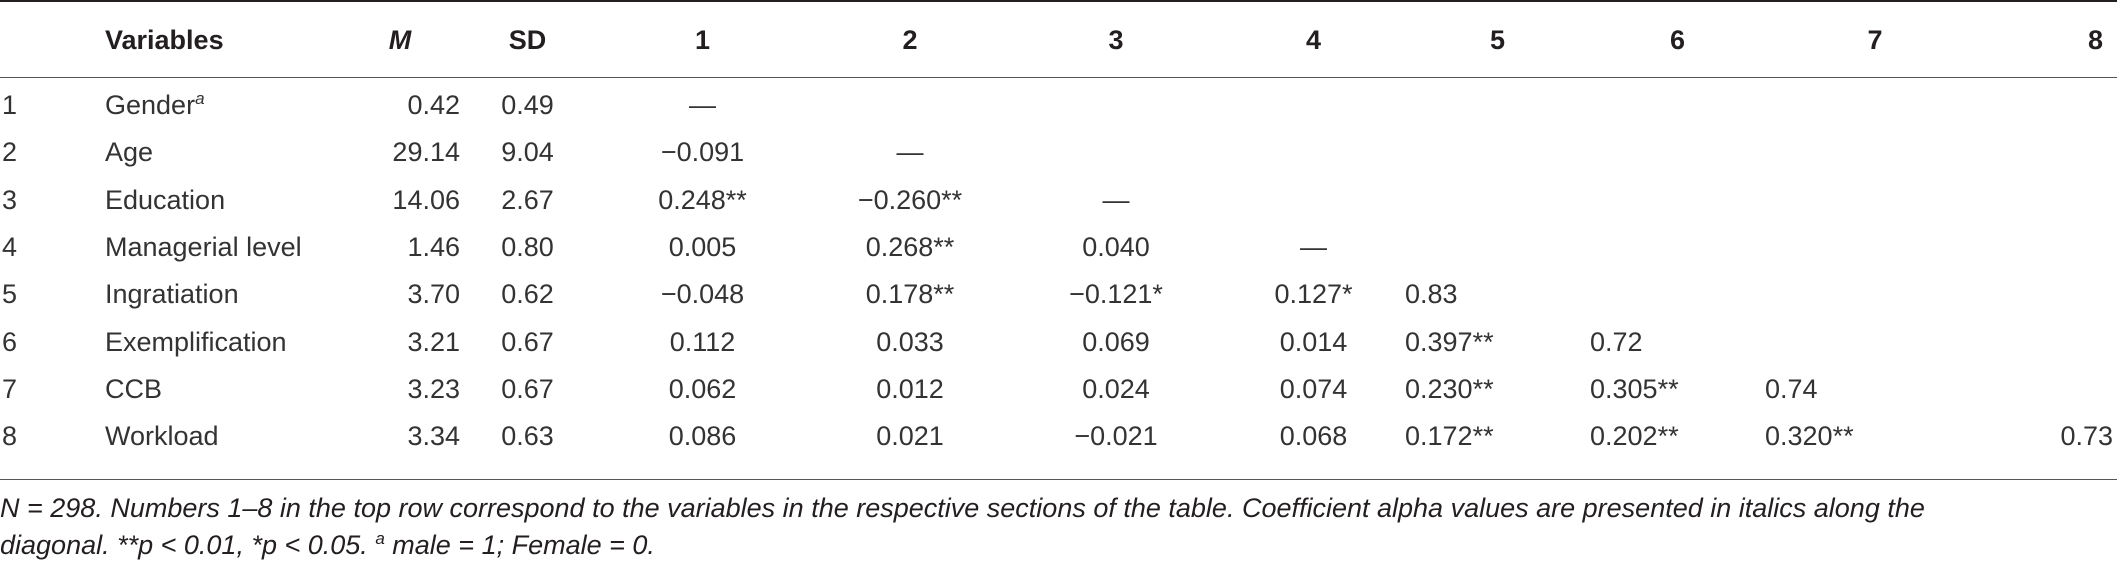 This screenshot has width=2117, height=565. I want to click on row-mean: 14.06, so click(426, 199).